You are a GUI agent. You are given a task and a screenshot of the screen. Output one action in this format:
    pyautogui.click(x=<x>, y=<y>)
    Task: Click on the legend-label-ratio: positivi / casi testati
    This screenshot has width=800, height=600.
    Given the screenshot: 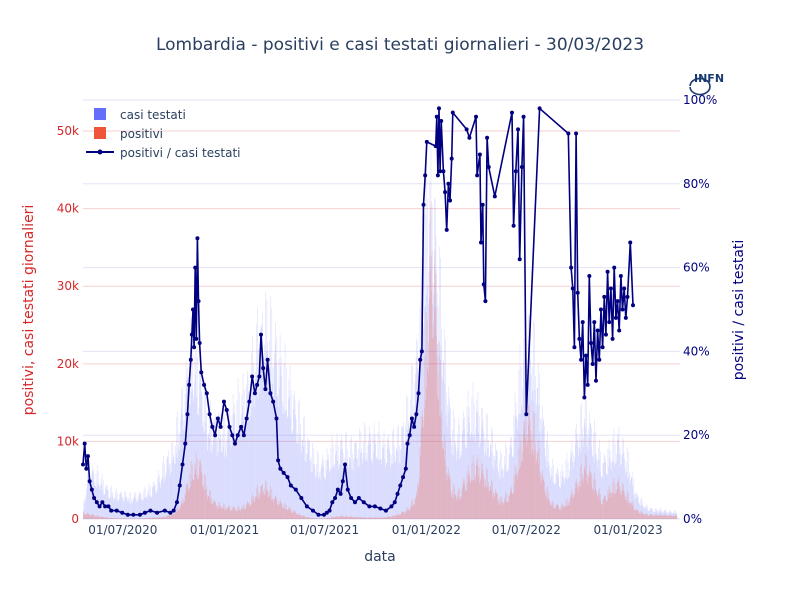 What is the action you would take?
    pyautogui.click(x=180, y=153)
    